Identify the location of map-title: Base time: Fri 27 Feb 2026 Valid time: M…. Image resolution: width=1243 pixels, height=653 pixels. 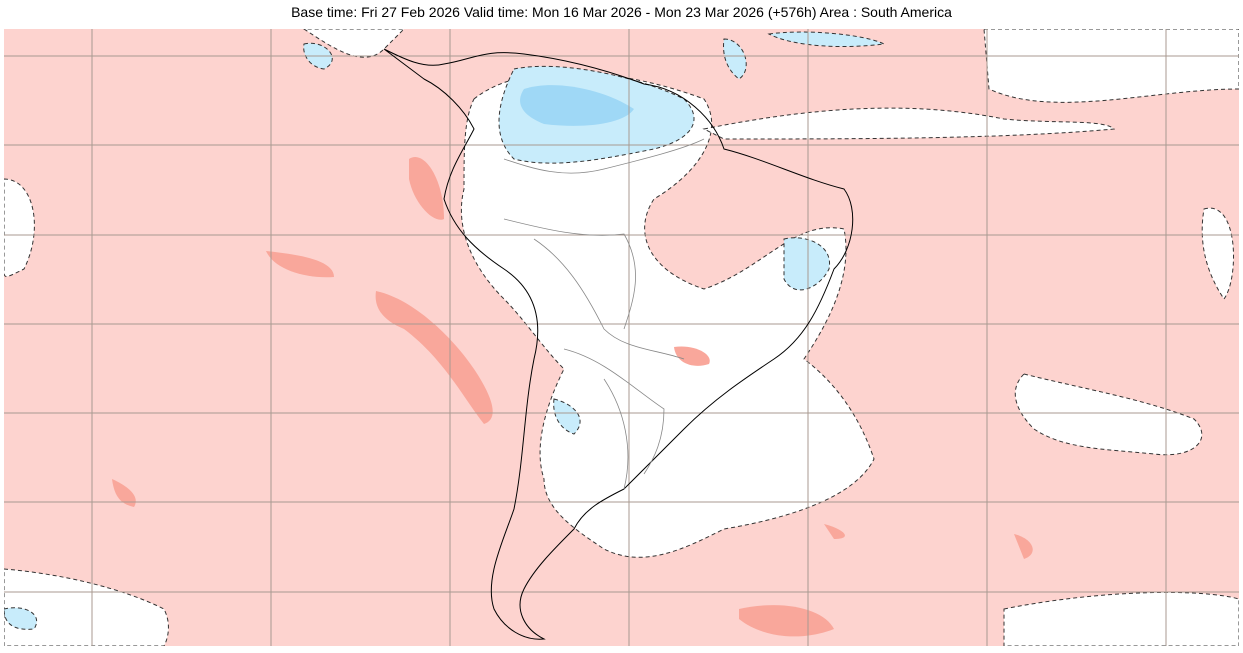
(621, 12).